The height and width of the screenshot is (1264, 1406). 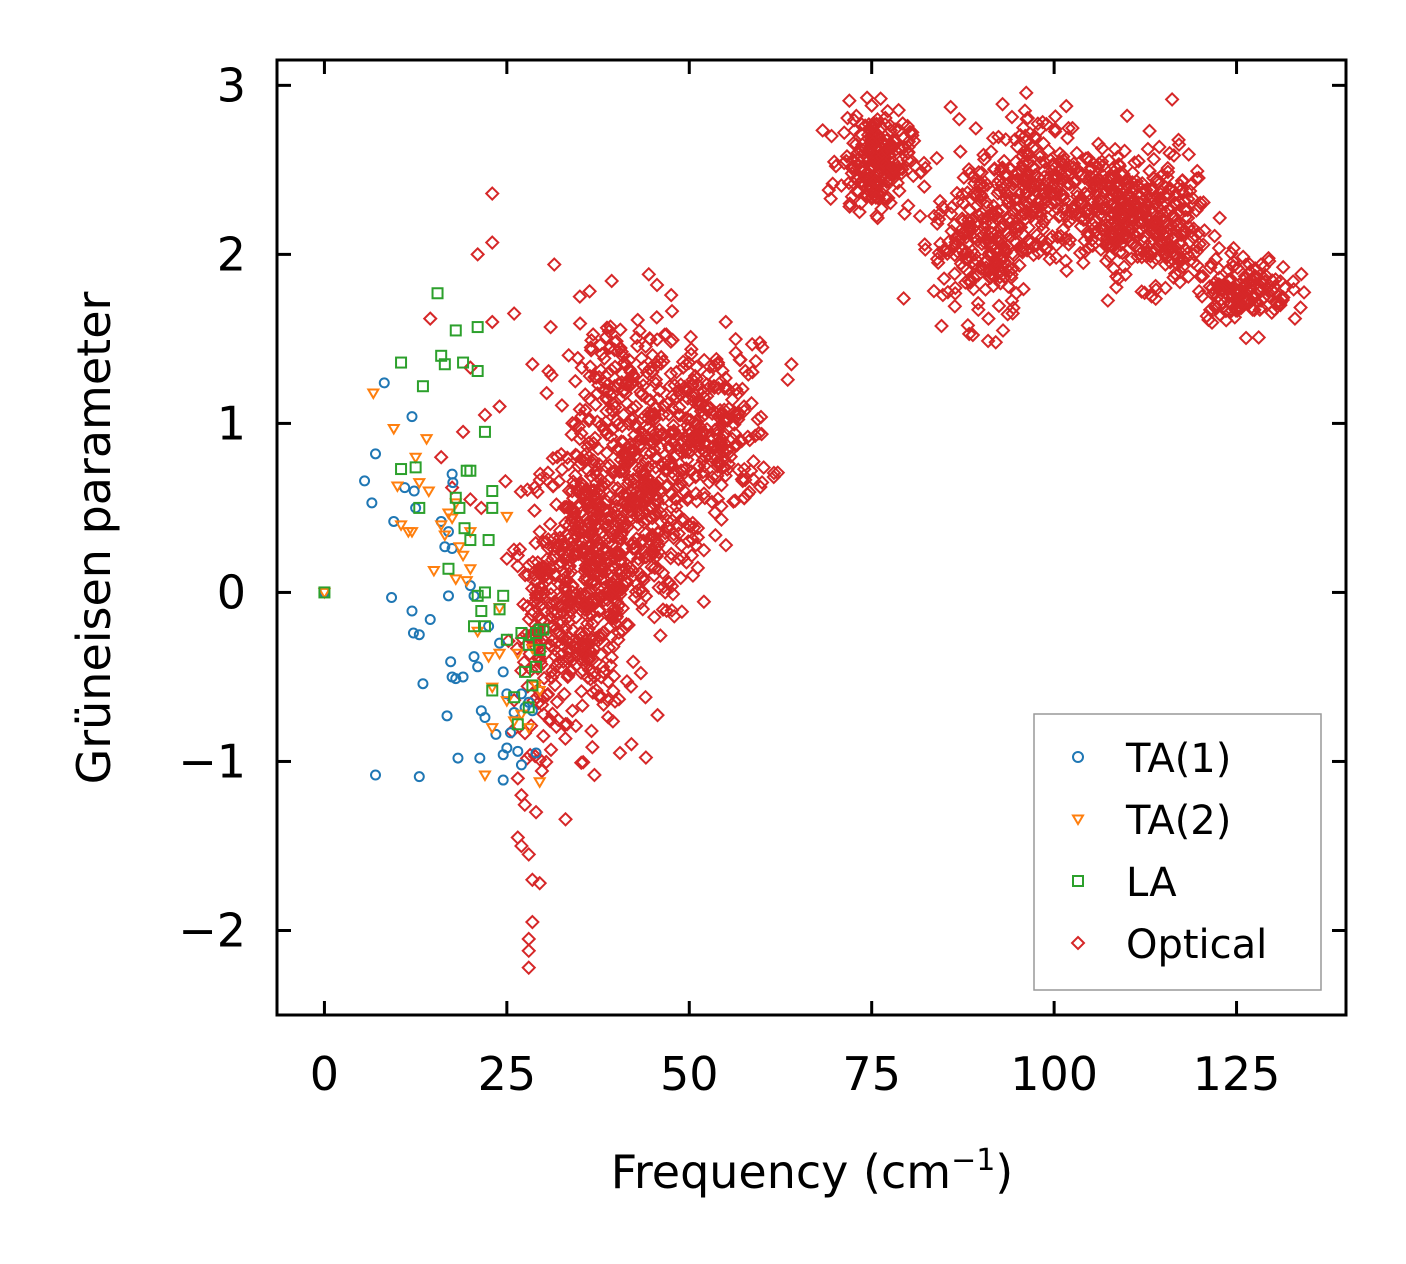 I want to click on x-tick-label: 100, so click(x=1054, y=1074).